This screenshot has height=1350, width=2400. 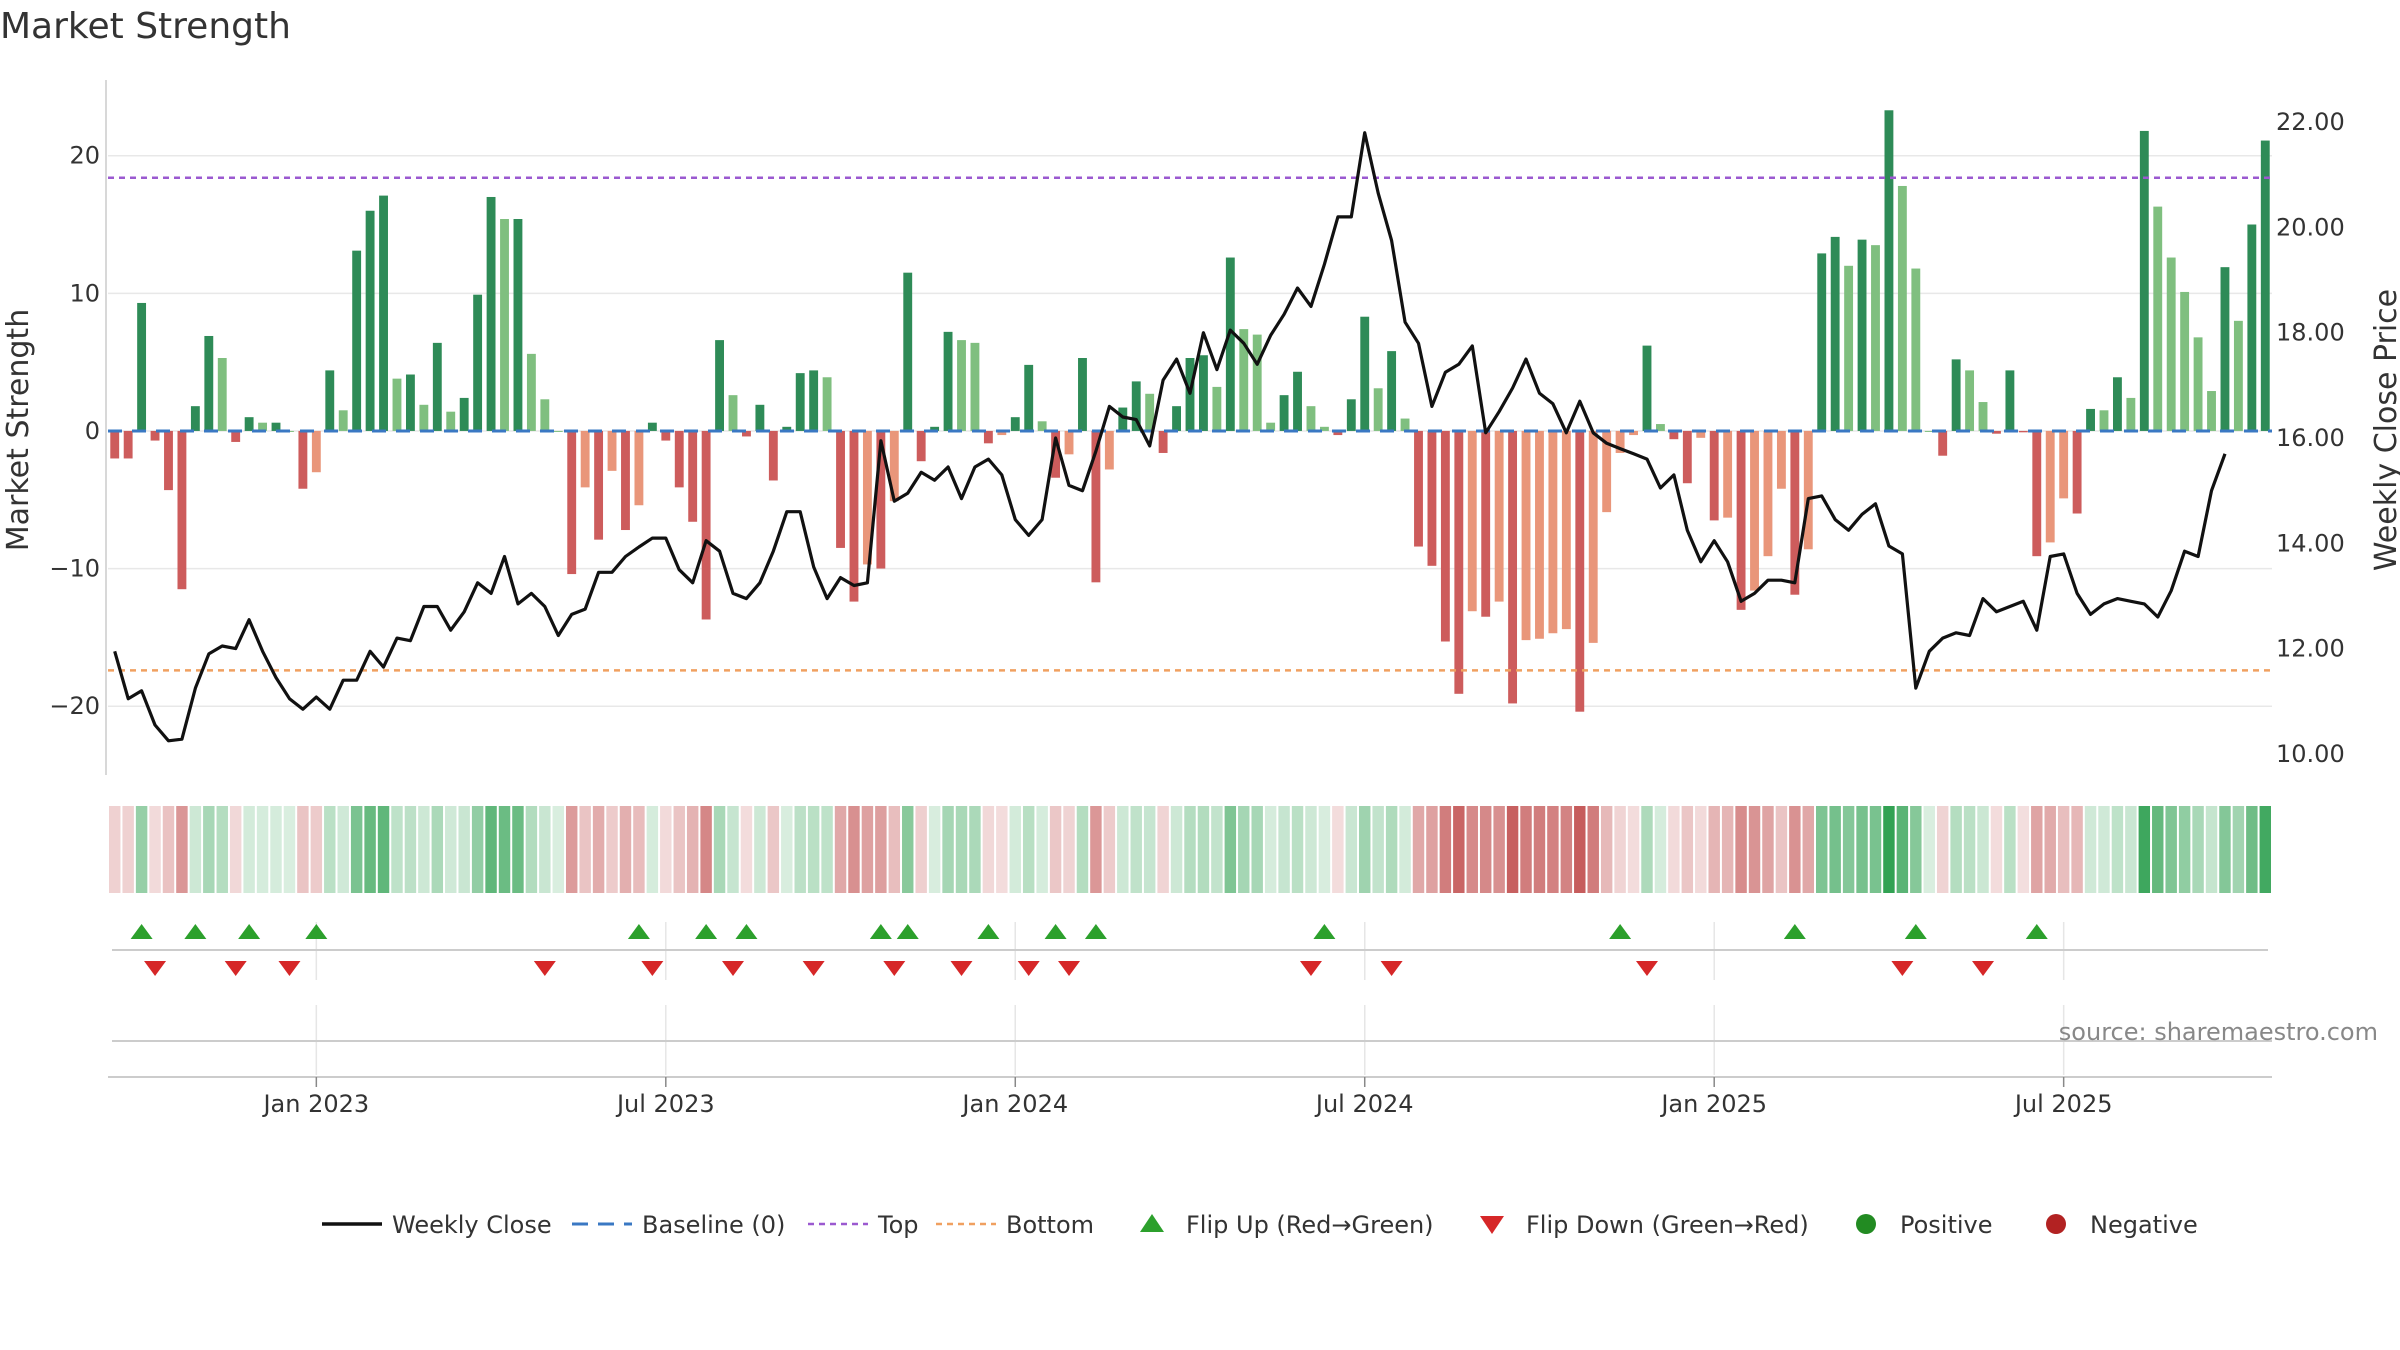 I want to click on y-tick-label: 0, so click(x=92, y=431).